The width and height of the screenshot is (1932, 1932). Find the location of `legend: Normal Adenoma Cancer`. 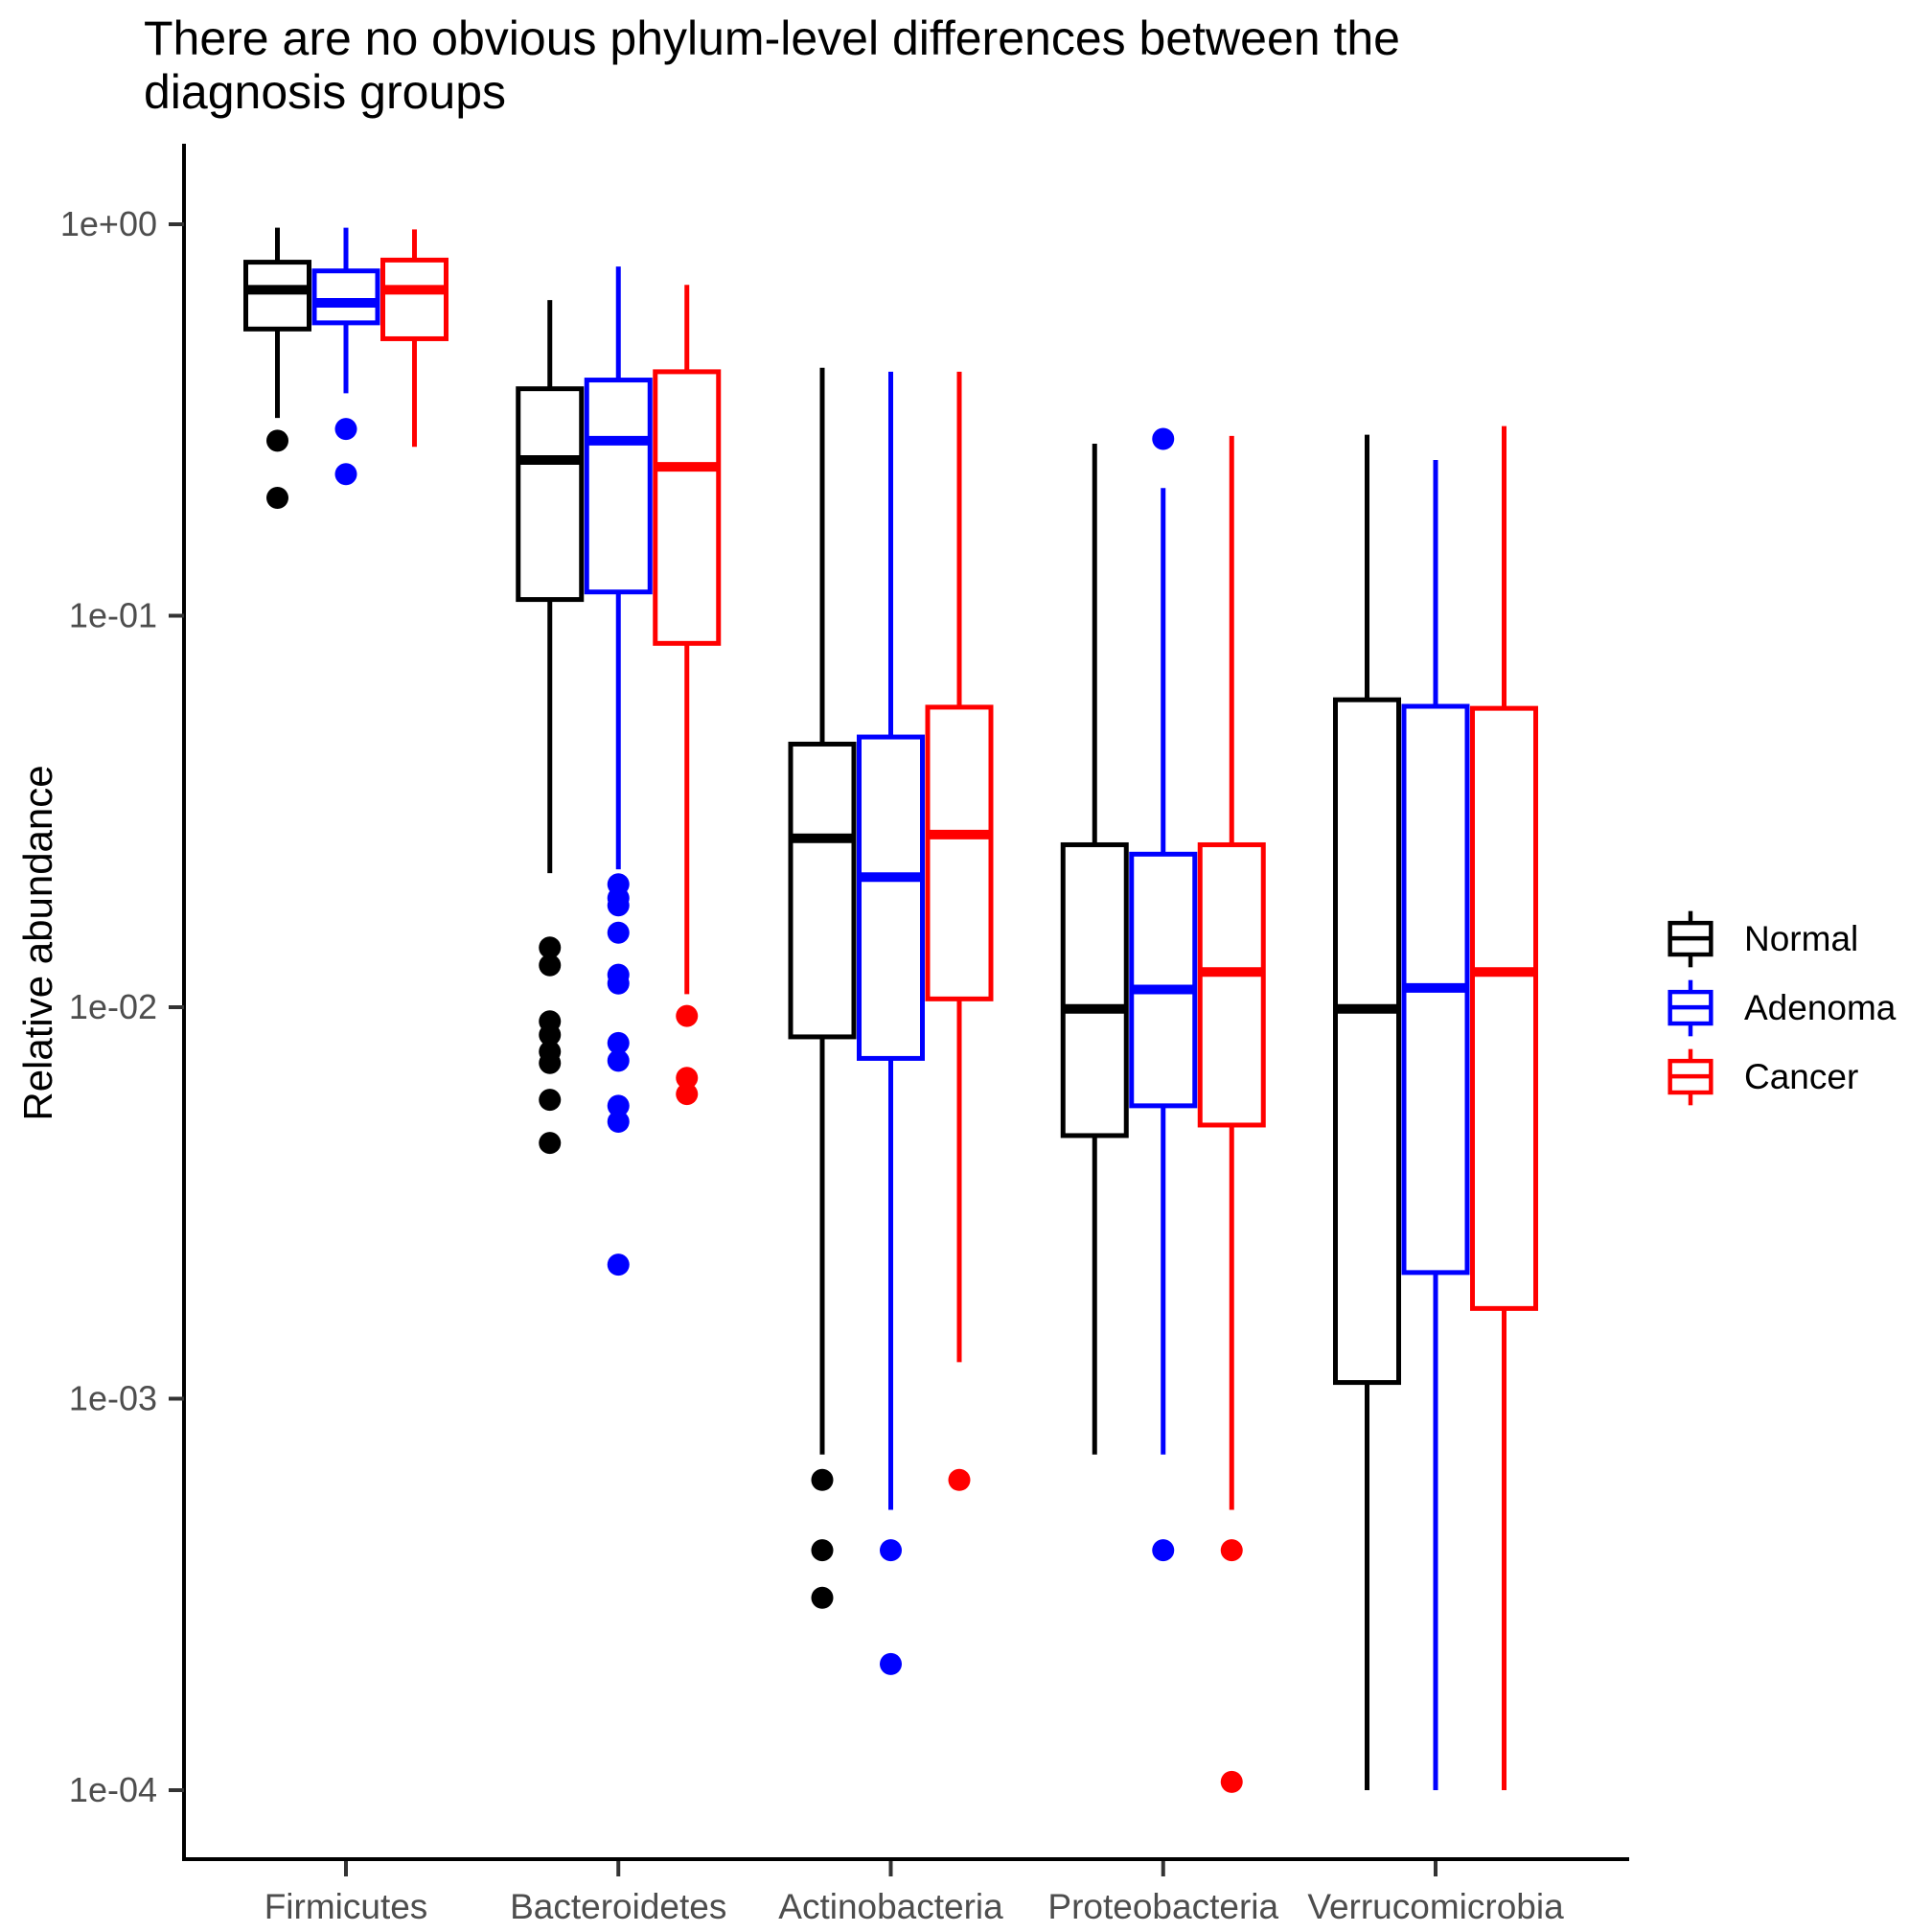

legend: Normal Adenoma Cancer is located at coordinates (1780, 1008).